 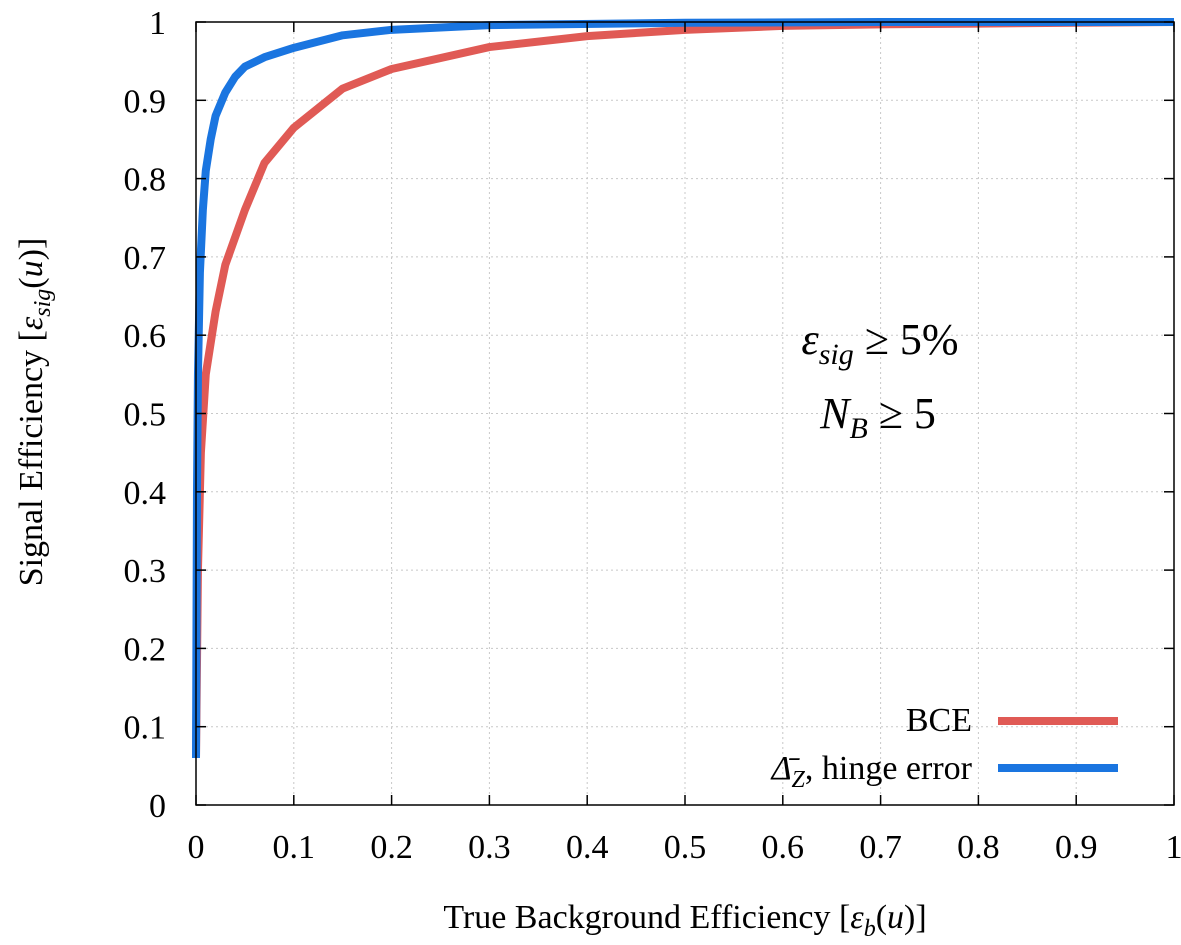 What do you see at coordinates (1076, 847) in the screenshot?
I see `x-tick-label: 0.9` at bounding box center [1076, 847].